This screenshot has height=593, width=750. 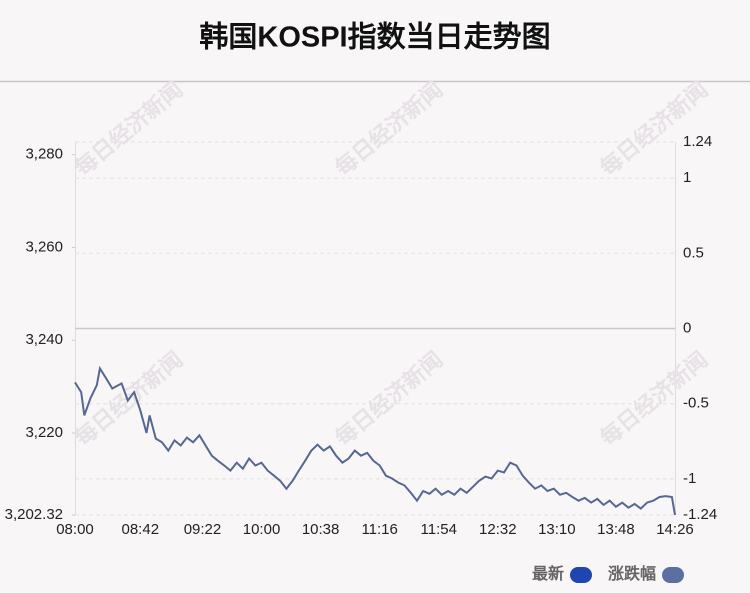 What do you see at coordinates (700, 514) in the screenshot?
I see `y2-tick-label: -1.24` at bounding box center [700, 514].